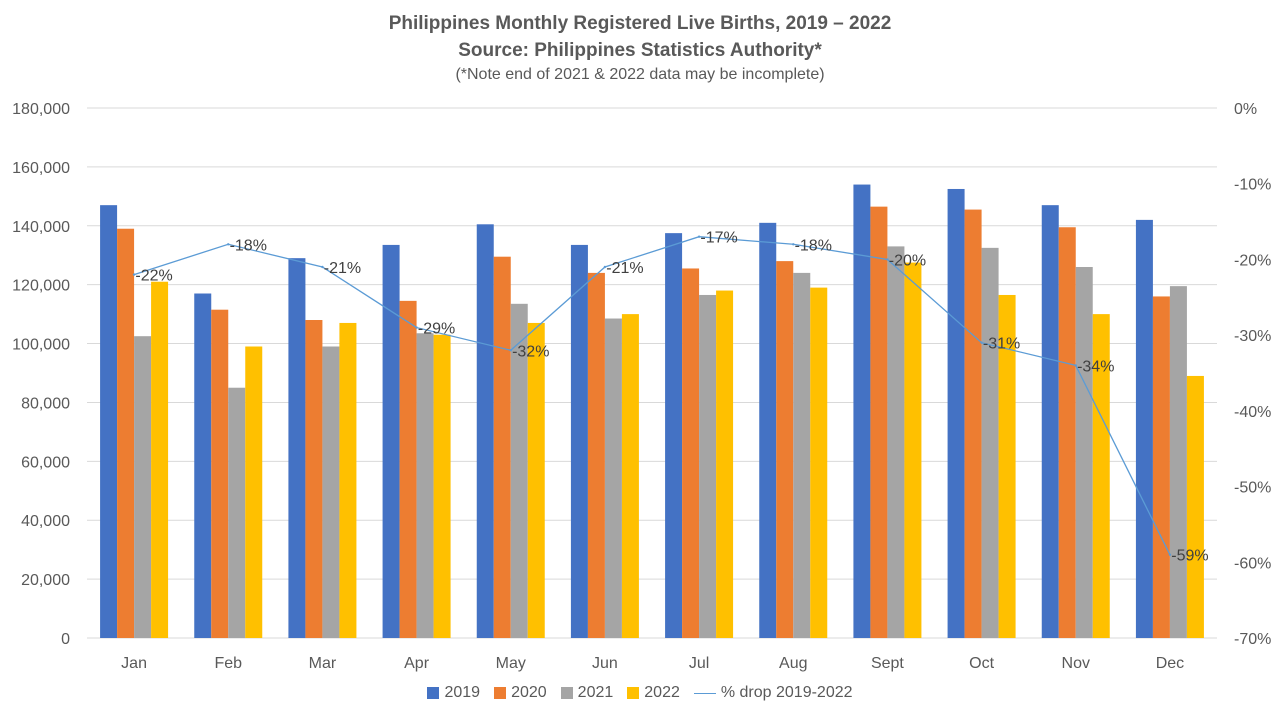 The width and height of the screenshot is (1280, 720). I want to click on x-tick-label: Oct, so click(981, 663).